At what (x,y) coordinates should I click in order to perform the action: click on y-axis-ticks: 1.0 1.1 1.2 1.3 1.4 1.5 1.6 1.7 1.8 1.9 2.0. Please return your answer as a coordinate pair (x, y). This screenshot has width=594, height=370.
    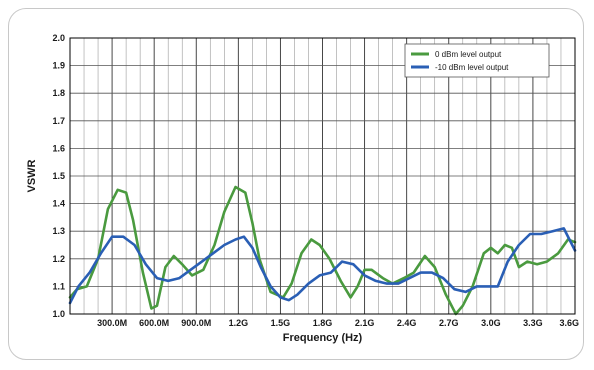
    Looking at the image, I should click on (58, 176).